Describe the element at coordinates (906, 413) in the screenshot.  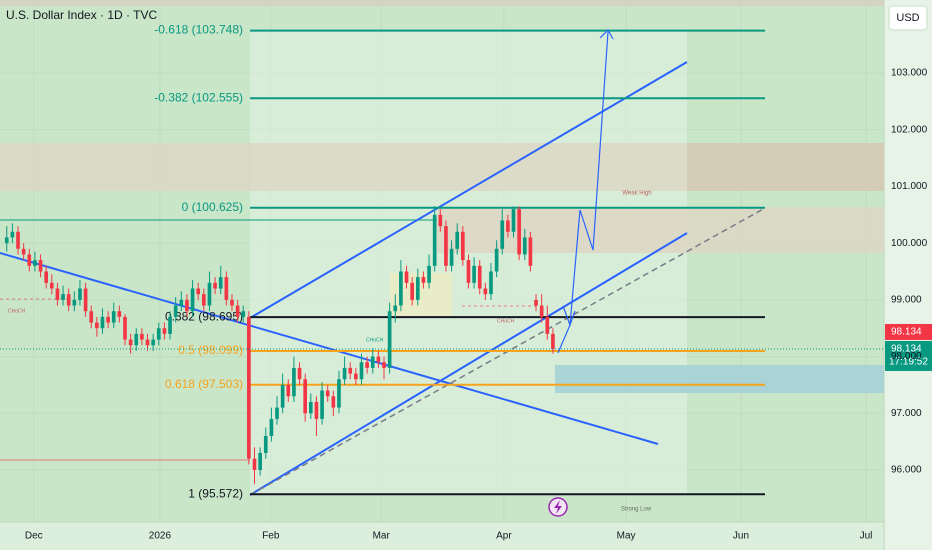
I see `y-tick-label: 97.000` at that location.